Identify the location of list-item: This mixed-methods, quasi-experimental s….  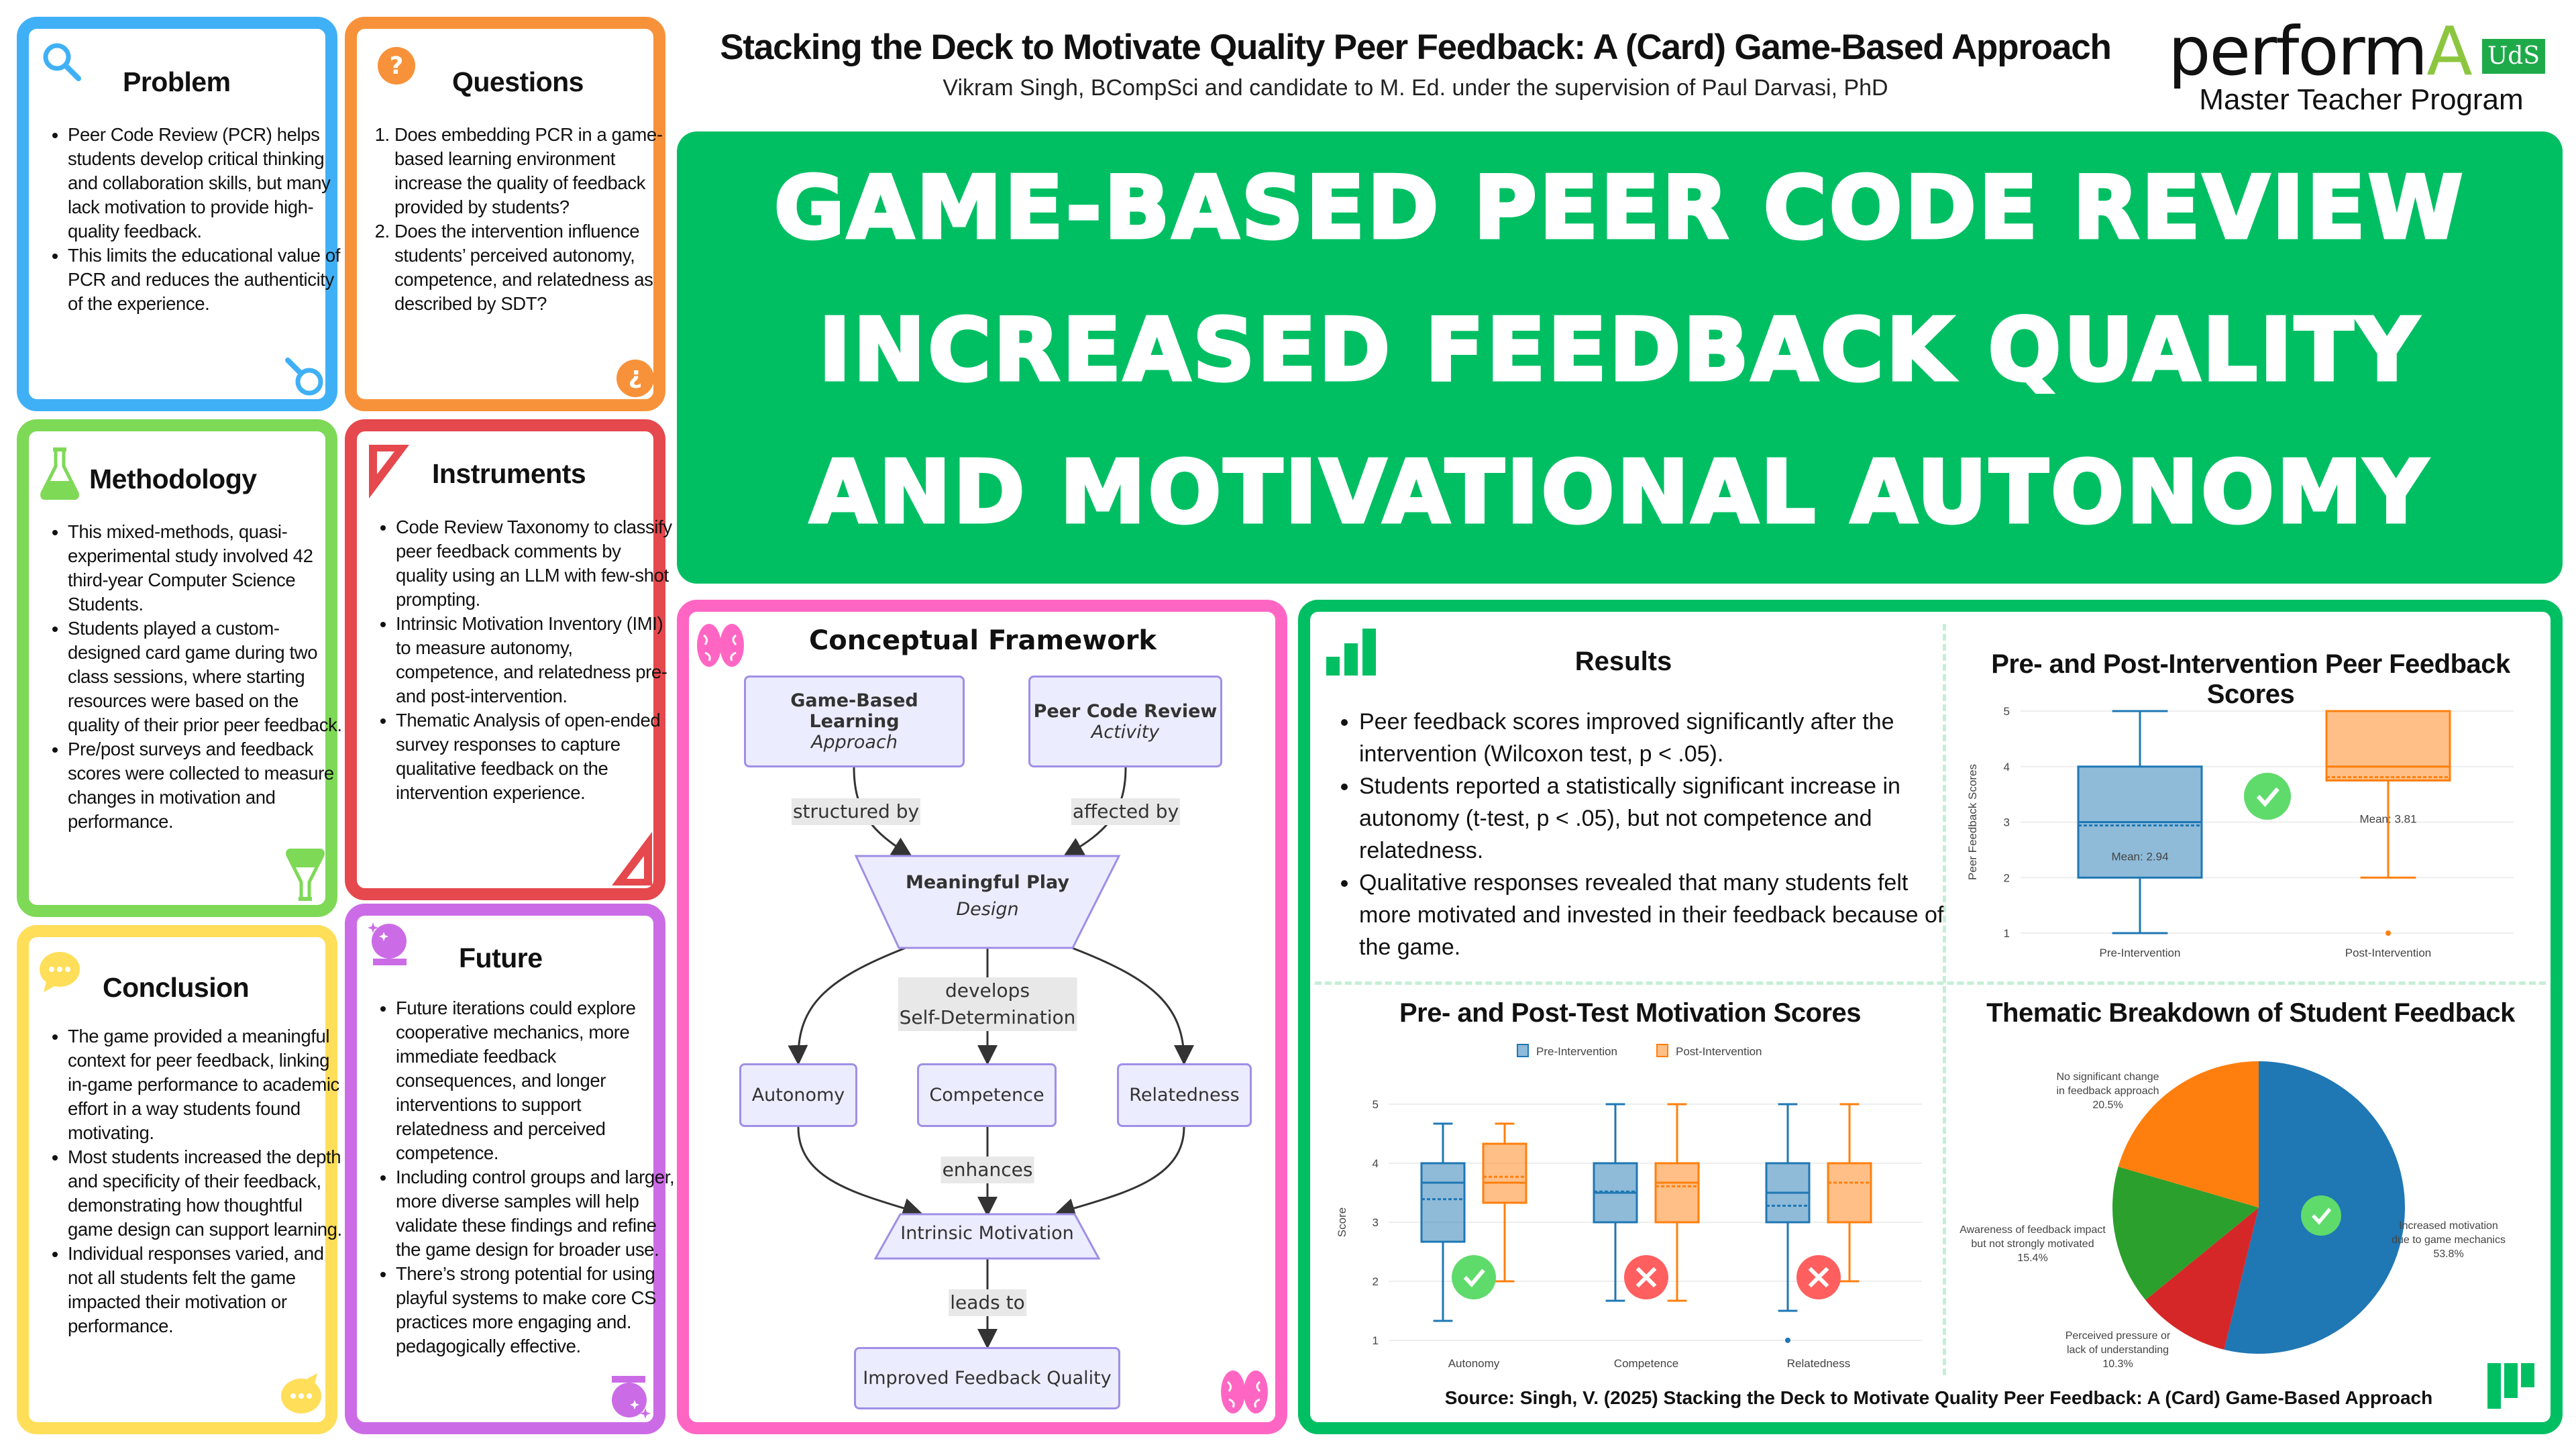
(208, 568).